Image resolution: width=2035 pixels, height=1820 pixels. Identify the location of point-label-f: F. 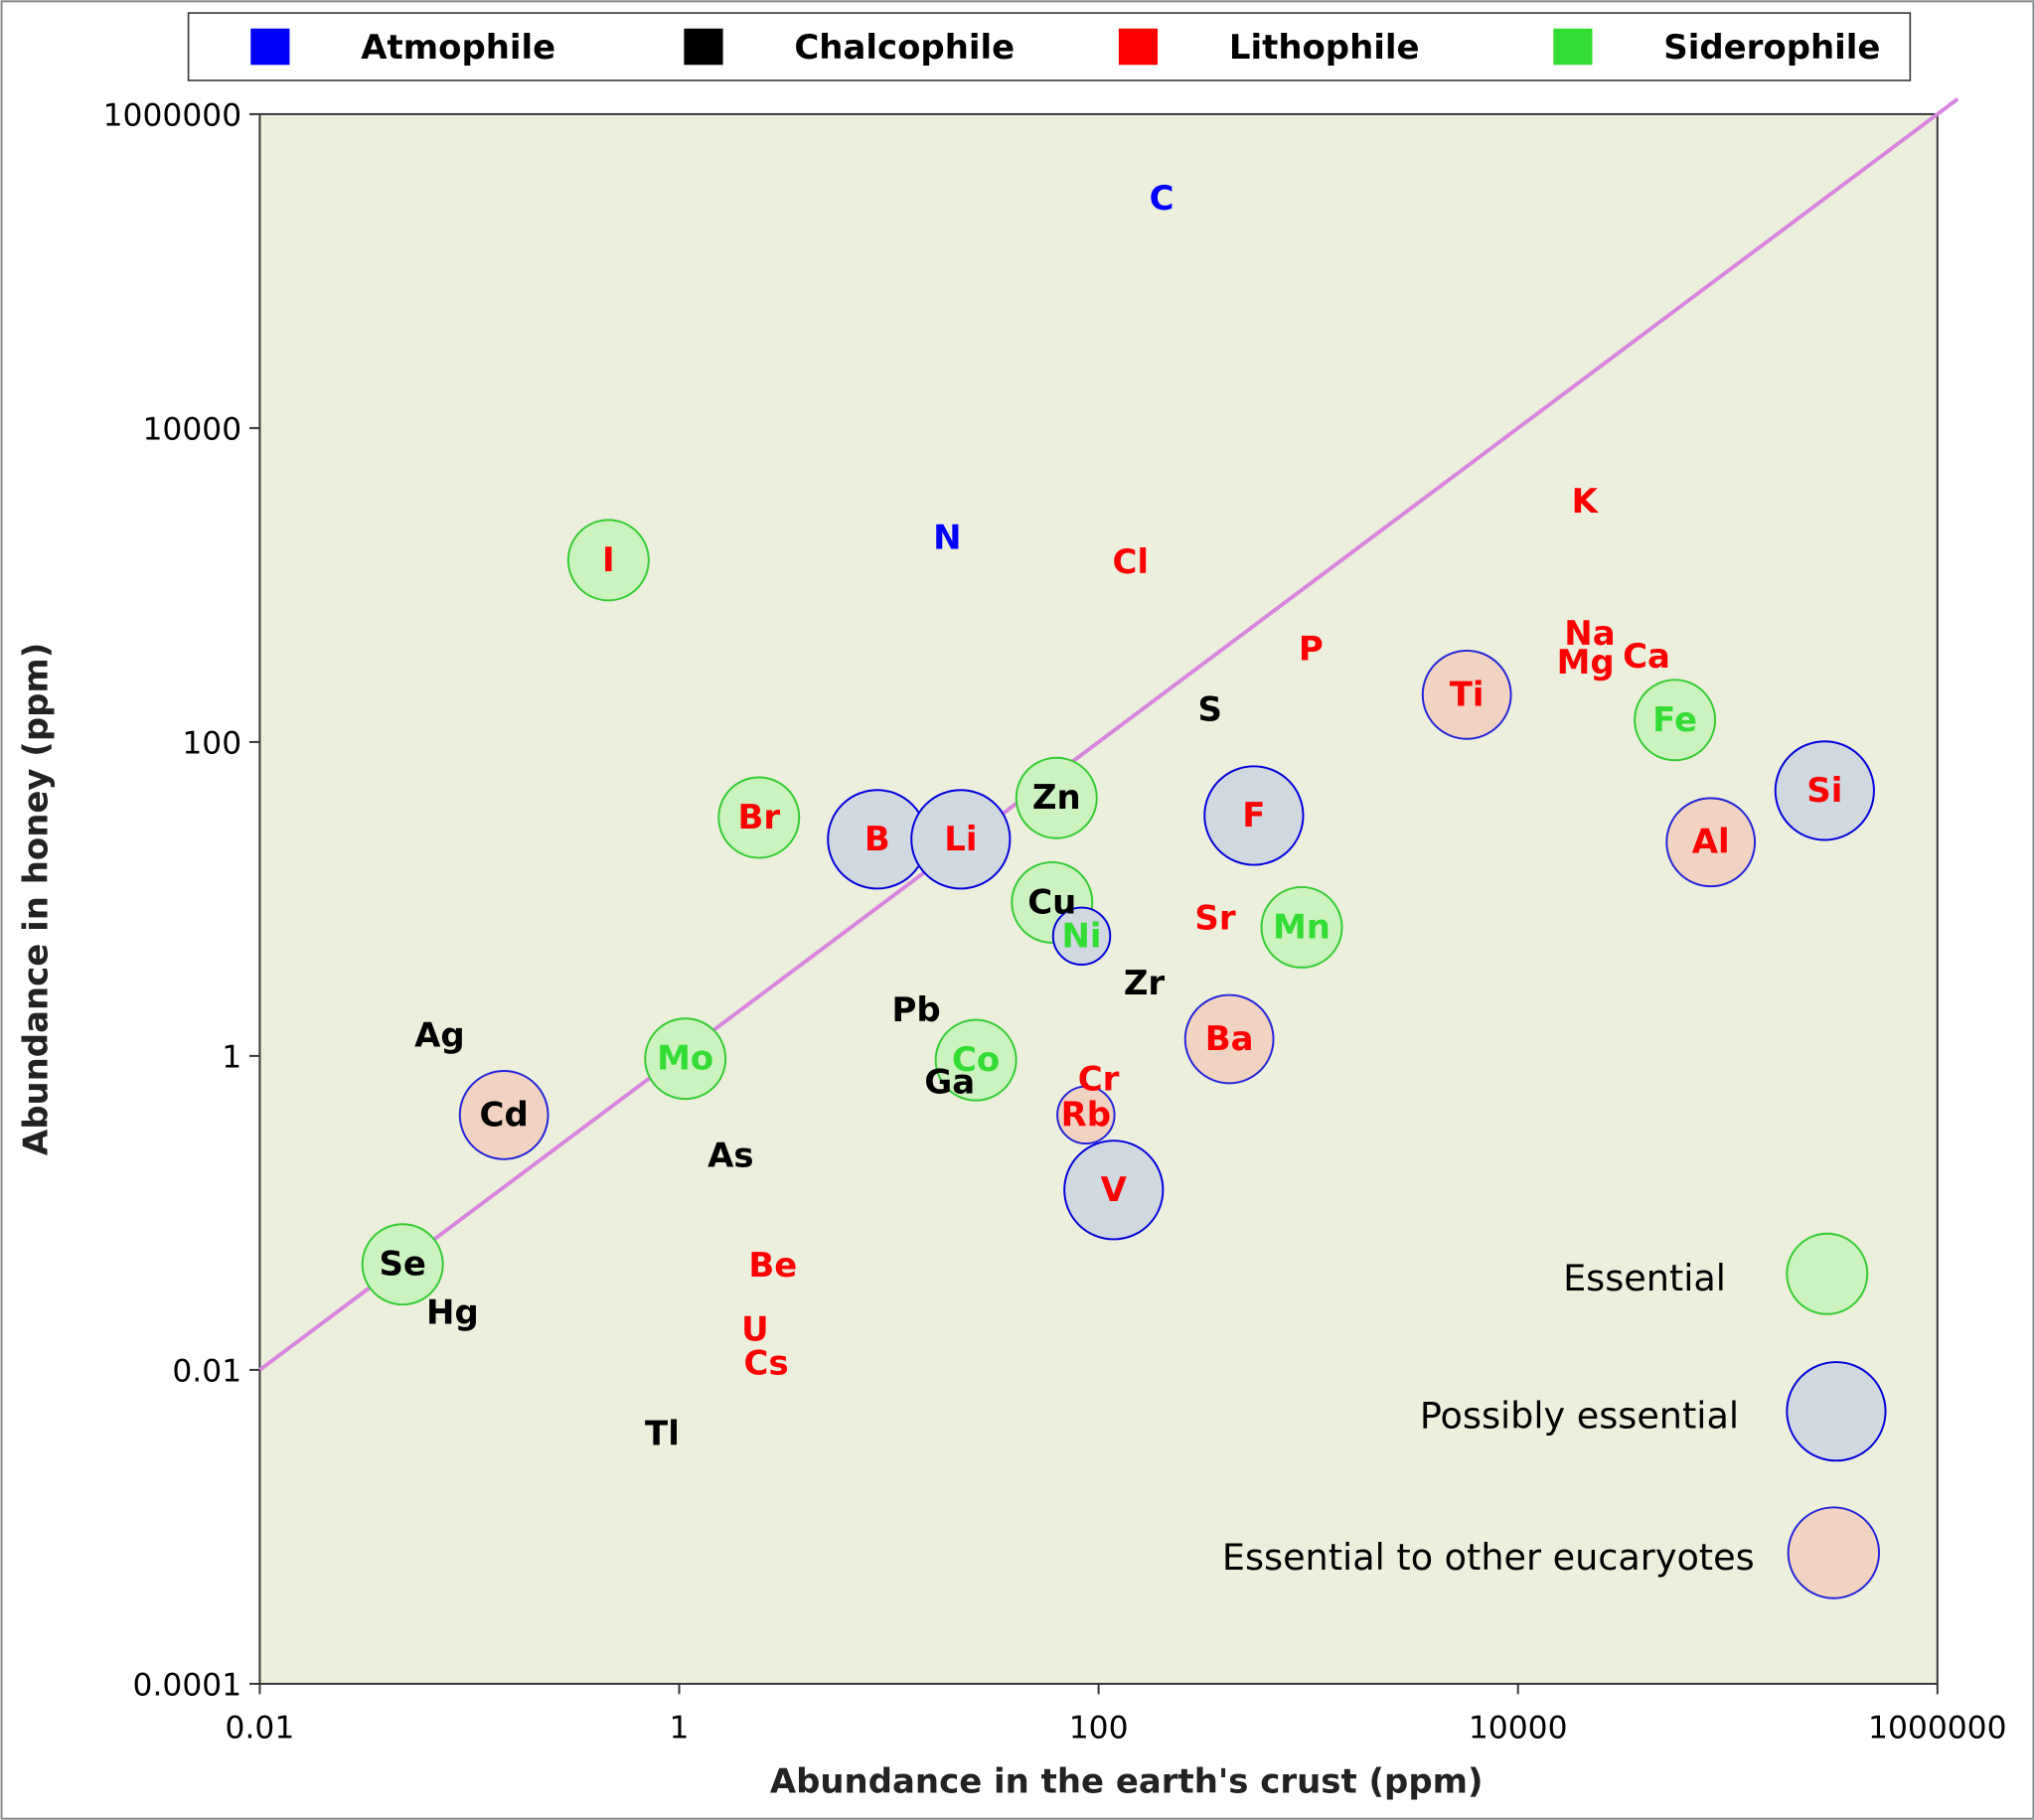
(1253, 815).